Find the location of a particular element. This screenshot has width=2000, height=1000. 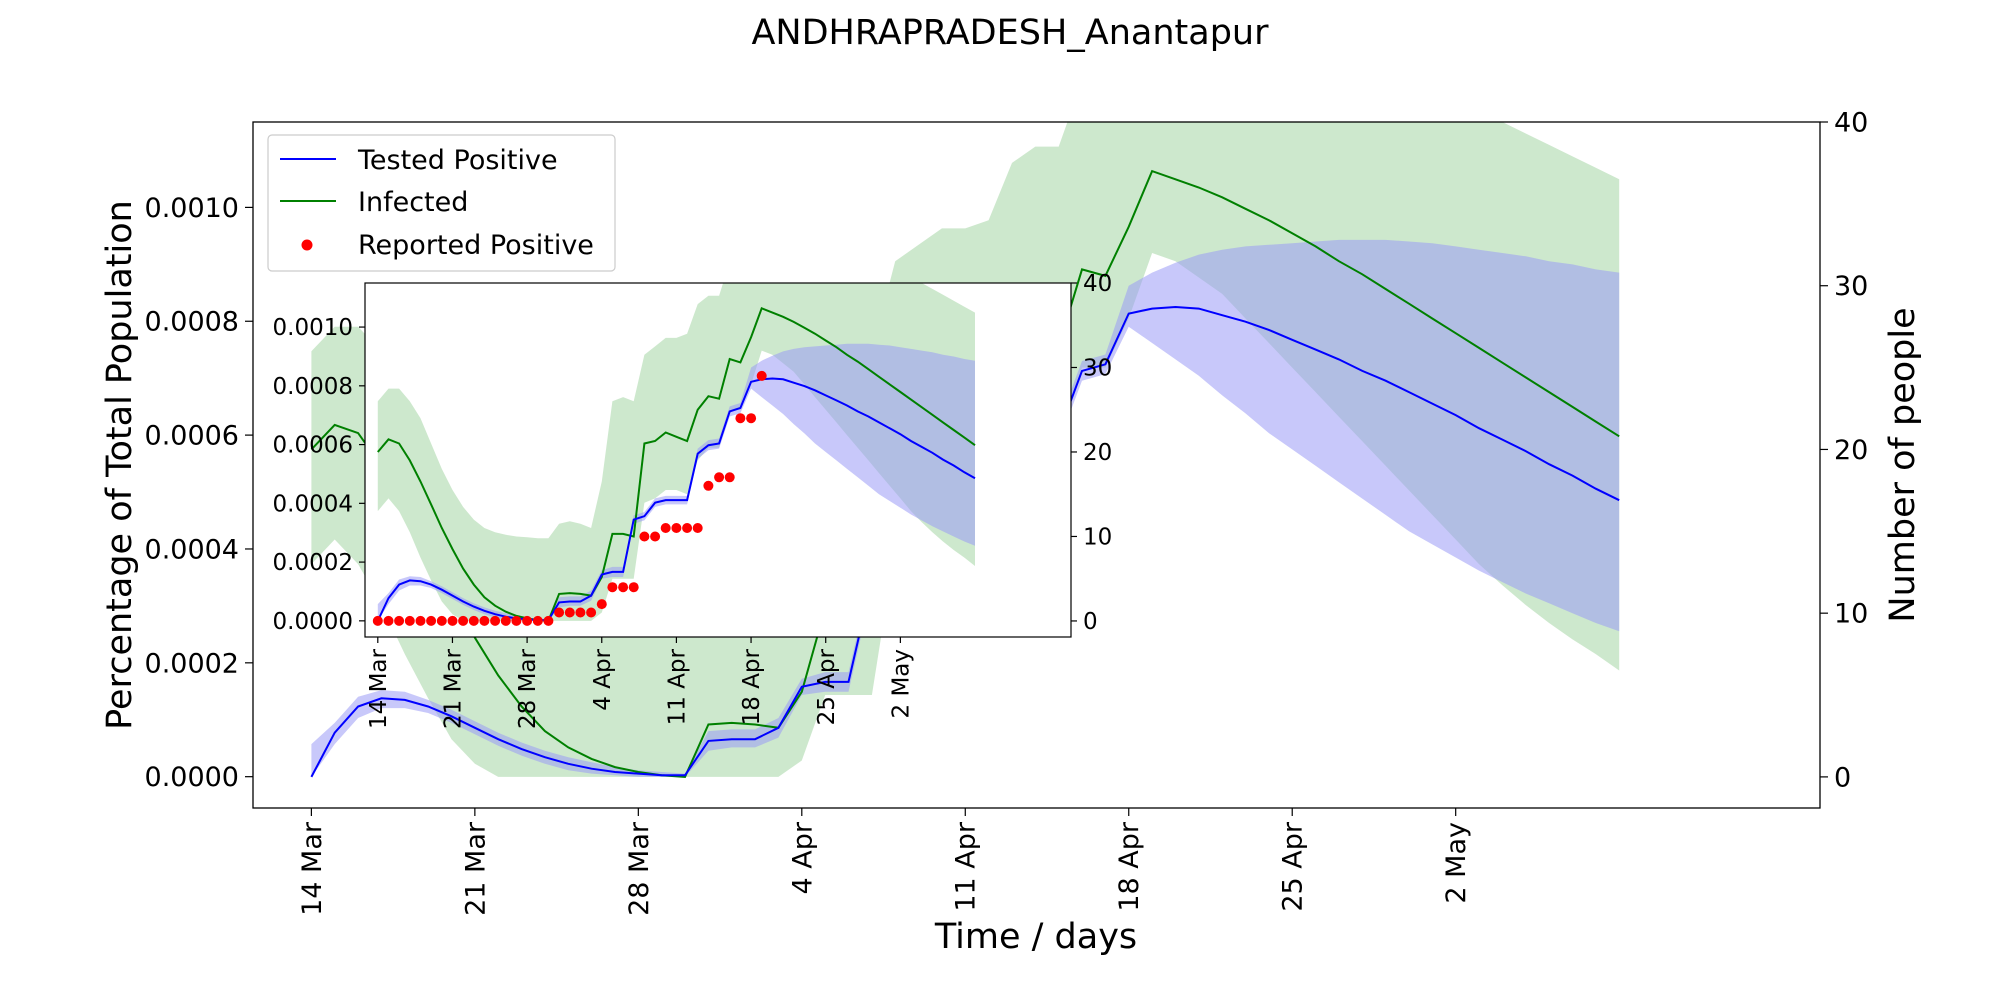

inset-y-left-tick-label: 0.0000 is located at coordinates (313, 622).